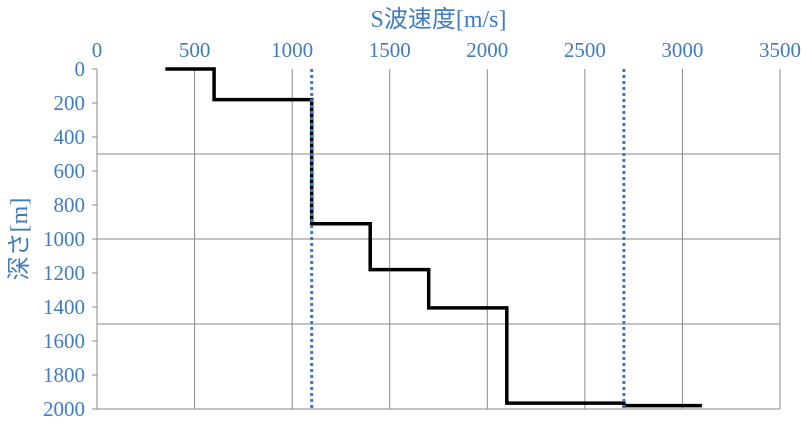  I want to click on y-tick-label: 0, so click(80, 69).